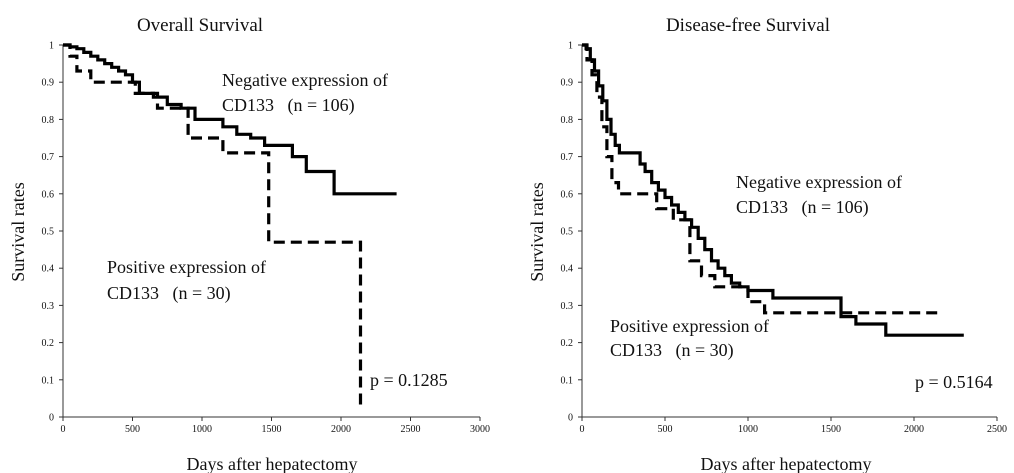  Describe the element at coordinates (786, 463) in the screenshot. I see `x-axis-title-disease-free: Days after hepatectomy` at that location.